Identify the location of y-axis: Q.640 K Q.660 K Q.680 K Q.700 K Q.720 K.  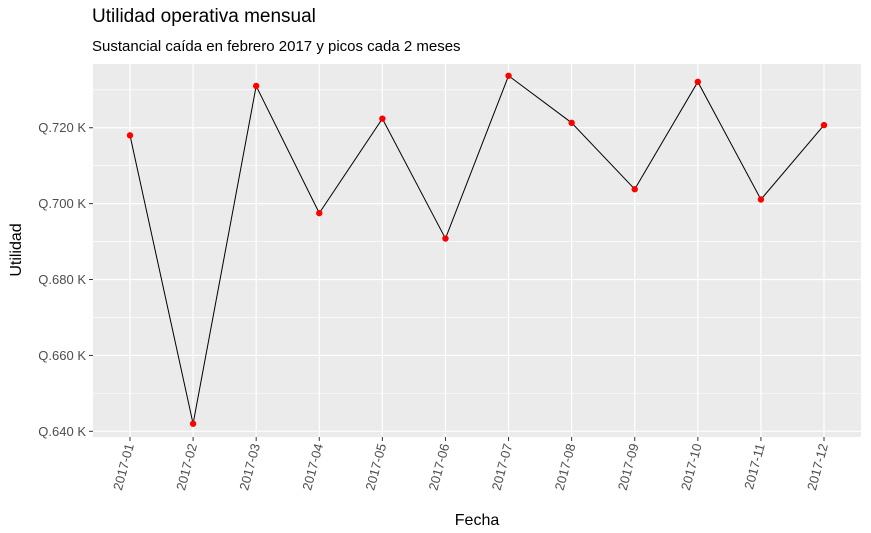
(65, 279).